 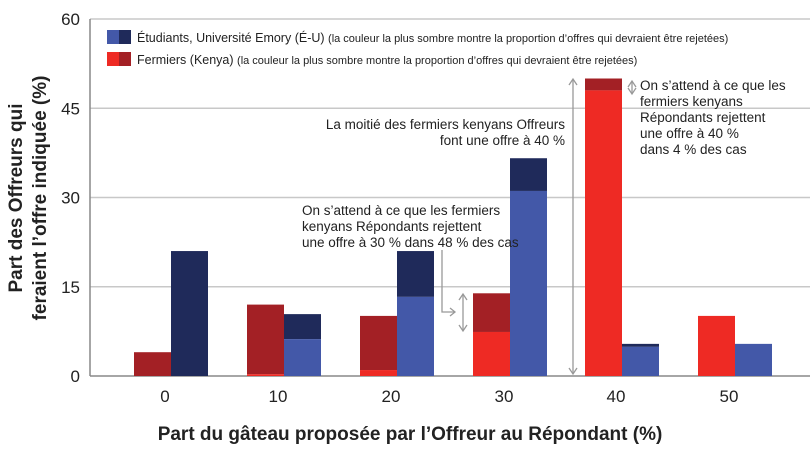 What do you see at coordinates (689, 133) in the screenshot?
I see `annotation-40: une offre à 40 %` at bounding box center [689, 133].